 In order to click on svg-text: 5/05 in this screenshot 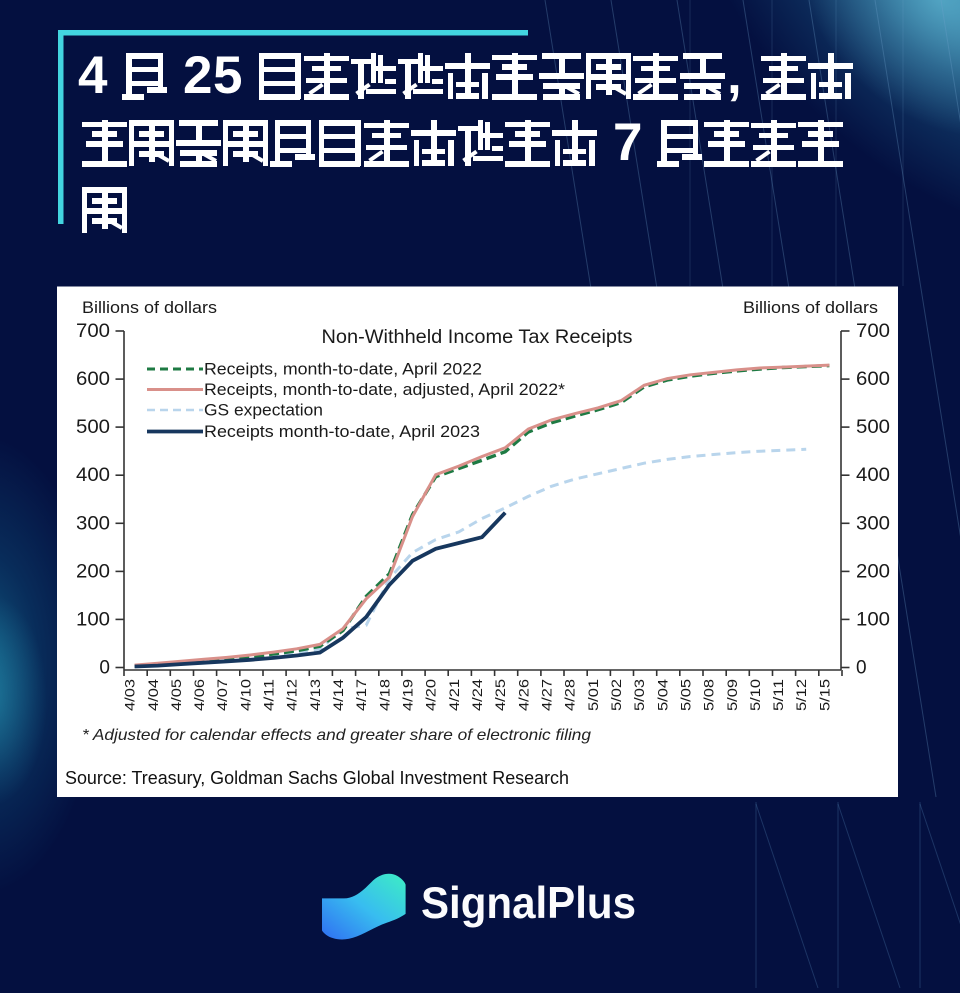, I will do `click(685, 695)`.